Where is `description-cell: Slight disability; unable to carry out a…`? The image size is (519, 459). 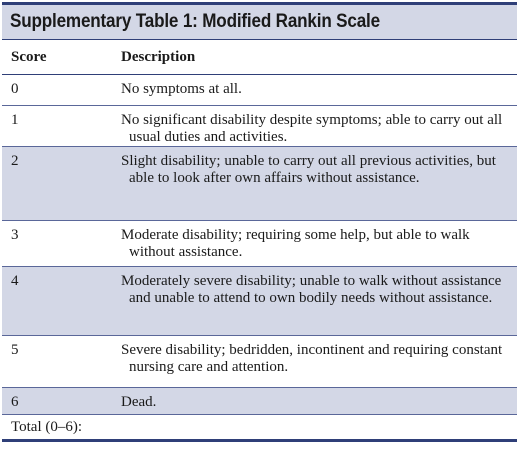
description-cell: Slight disability; unable to carry out a… is located at coordinates (308, 169).